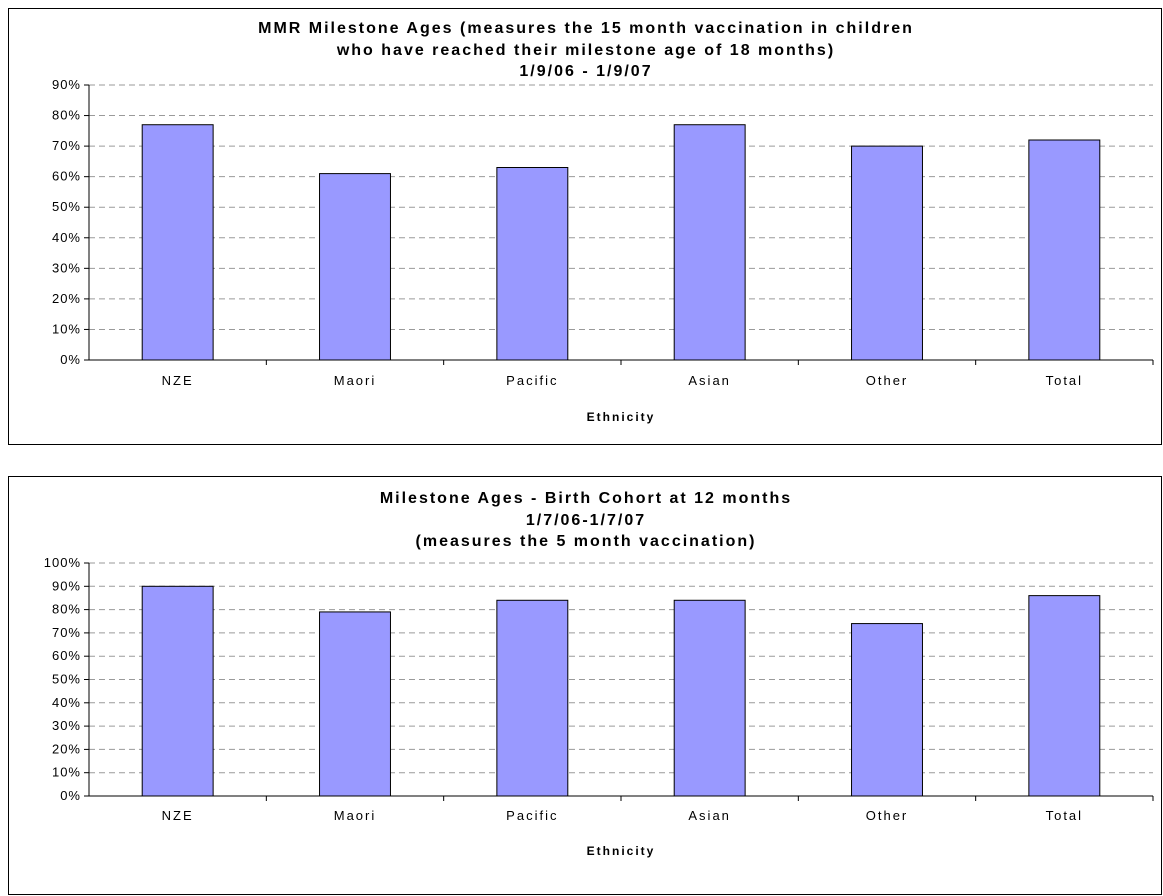 Image resolution: width=1163 pixels, height=896 pixels. I want to click on chart-title-line: 1/9/06 - 1/9/07, so click(585, 71).